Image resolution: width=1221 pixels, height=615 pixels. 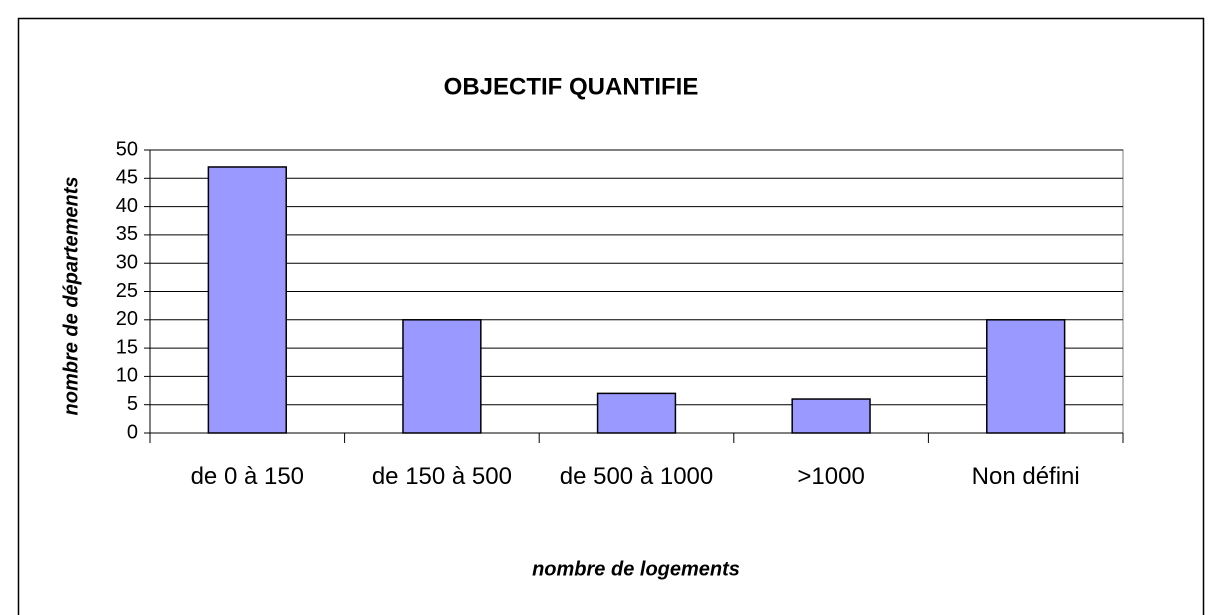 What do you see at coordinates (127, 234) in the screenshot?
I see `y-tick-label: 35` at bounding box center [127, 234].